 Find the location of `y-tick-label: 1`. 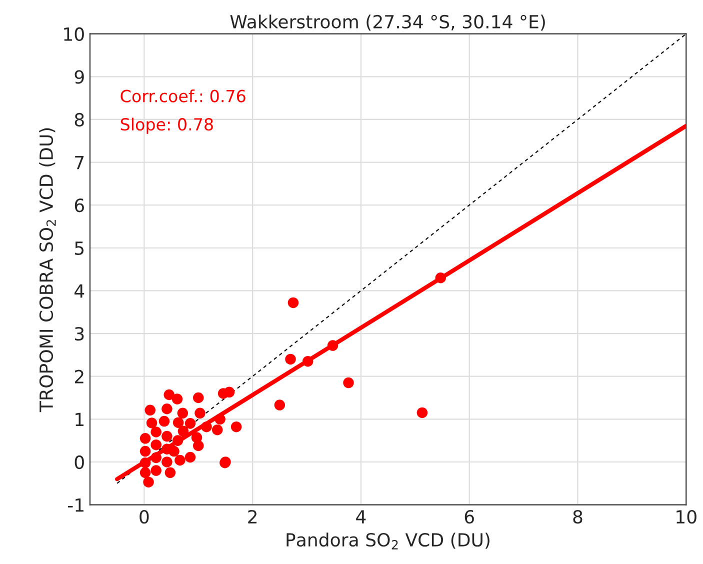

y-tick-label: 1 is located at coordinates (80, 419).